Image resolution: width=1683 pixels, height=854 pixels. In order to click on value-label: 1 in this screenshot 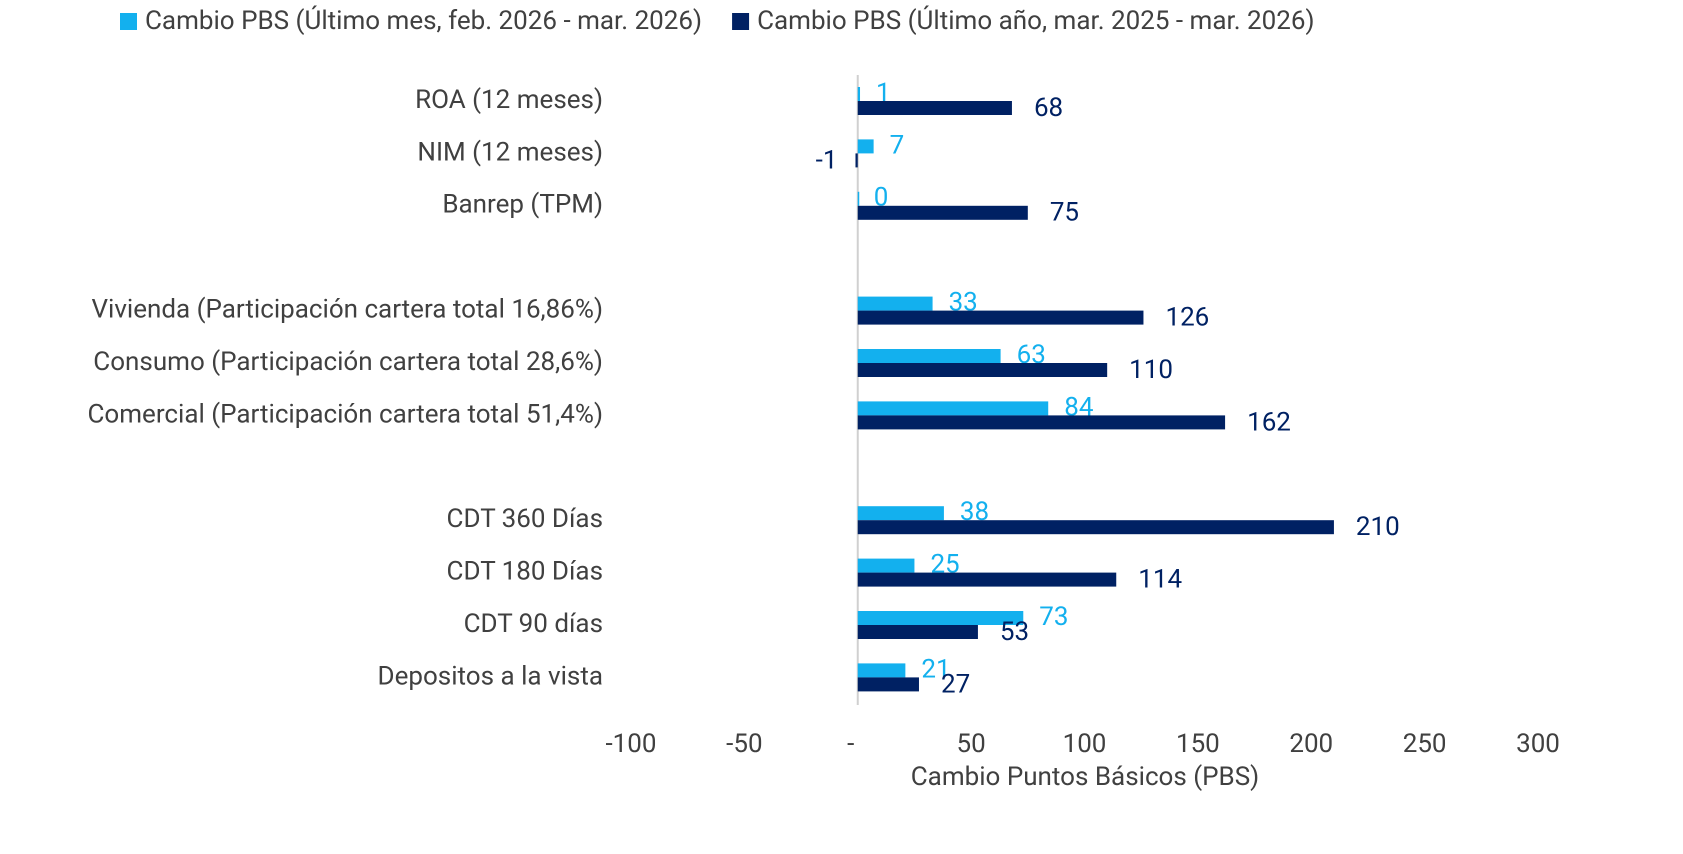, I will do `click(883, 93)`.